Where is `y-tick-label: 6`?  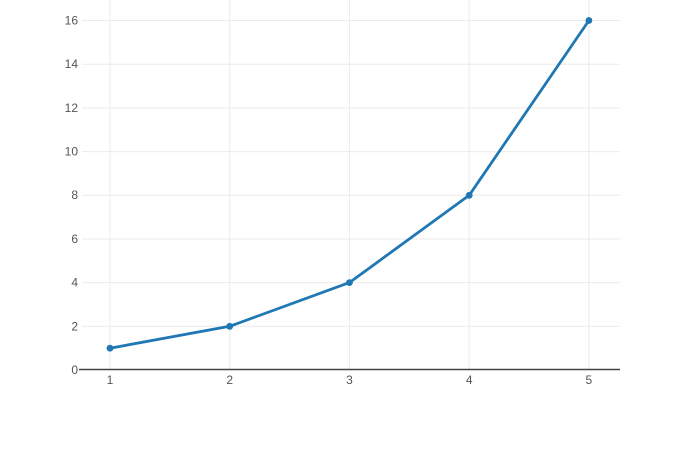 y-tick-label: 6 is located at coordinates (74, 239).